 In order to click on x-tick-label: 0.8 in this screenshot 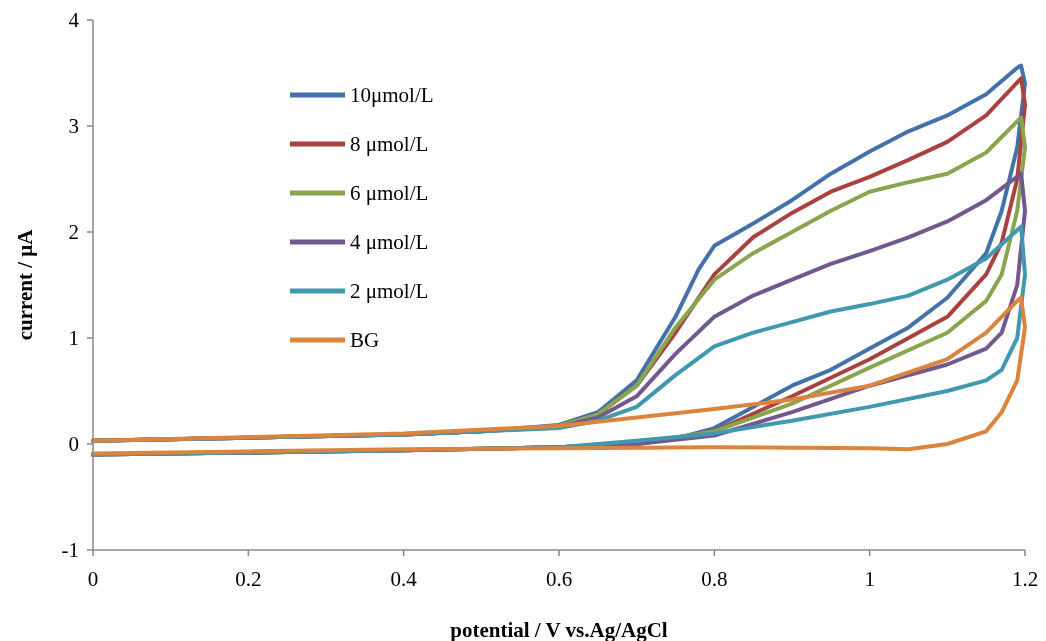, I will do `click(714, 579)`.